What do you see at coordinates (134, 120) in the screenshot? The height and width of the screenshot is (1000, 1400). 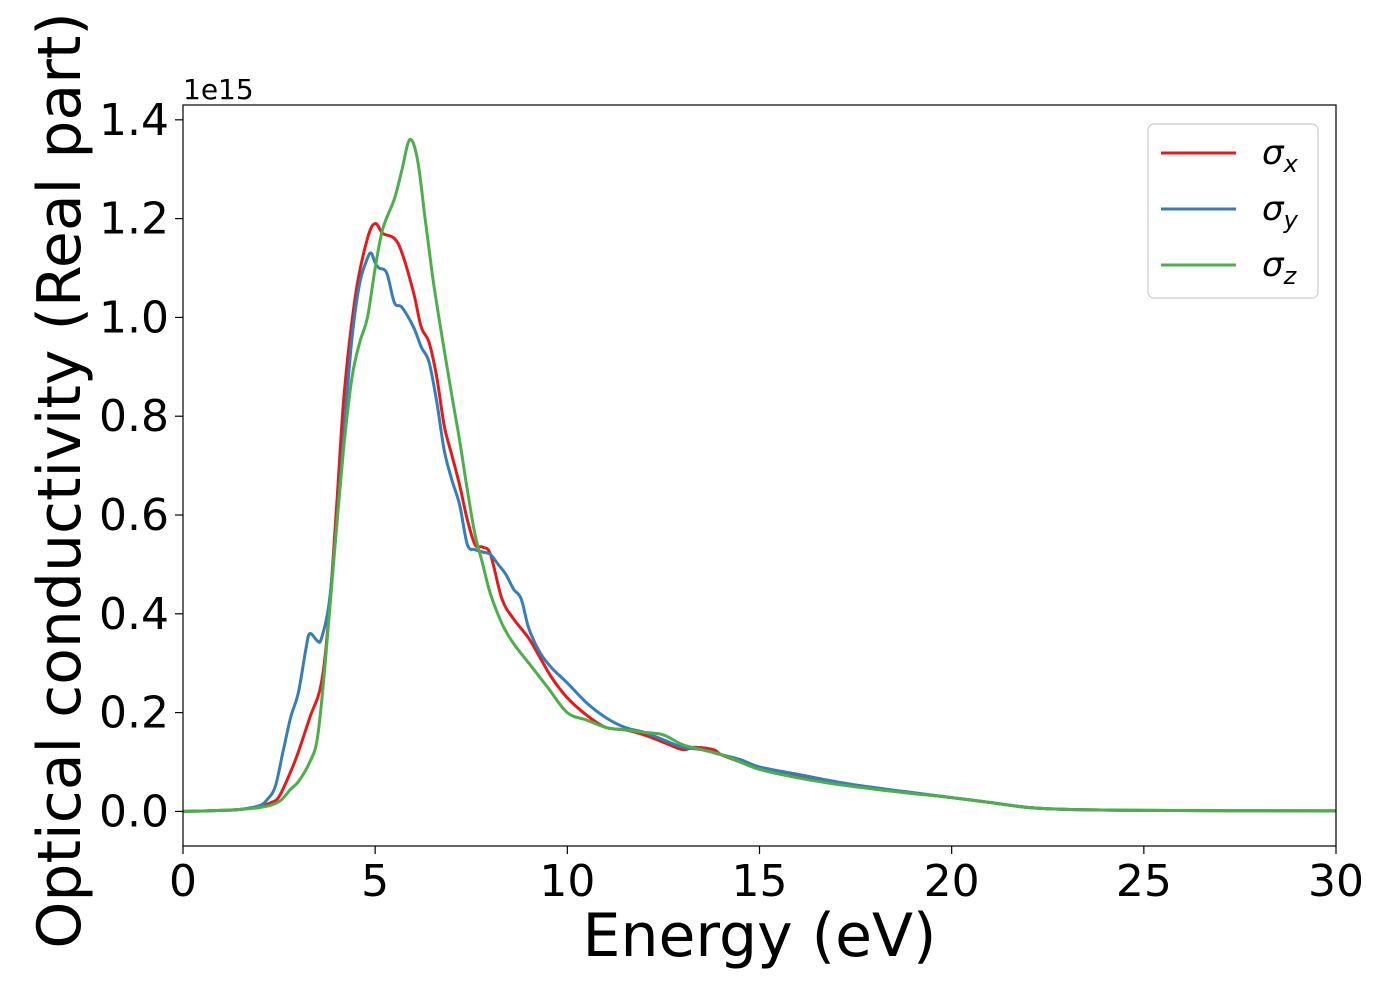 I see `y-tick-label: 1.4` at bounding box center [134, 120].